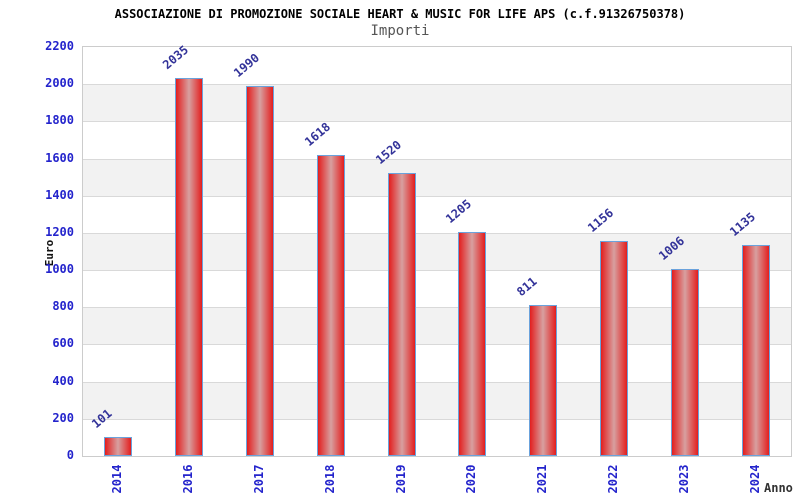 This screenshot has height=500, width=800. I want to click on y-tick-label: 2000, so click(59, 83).